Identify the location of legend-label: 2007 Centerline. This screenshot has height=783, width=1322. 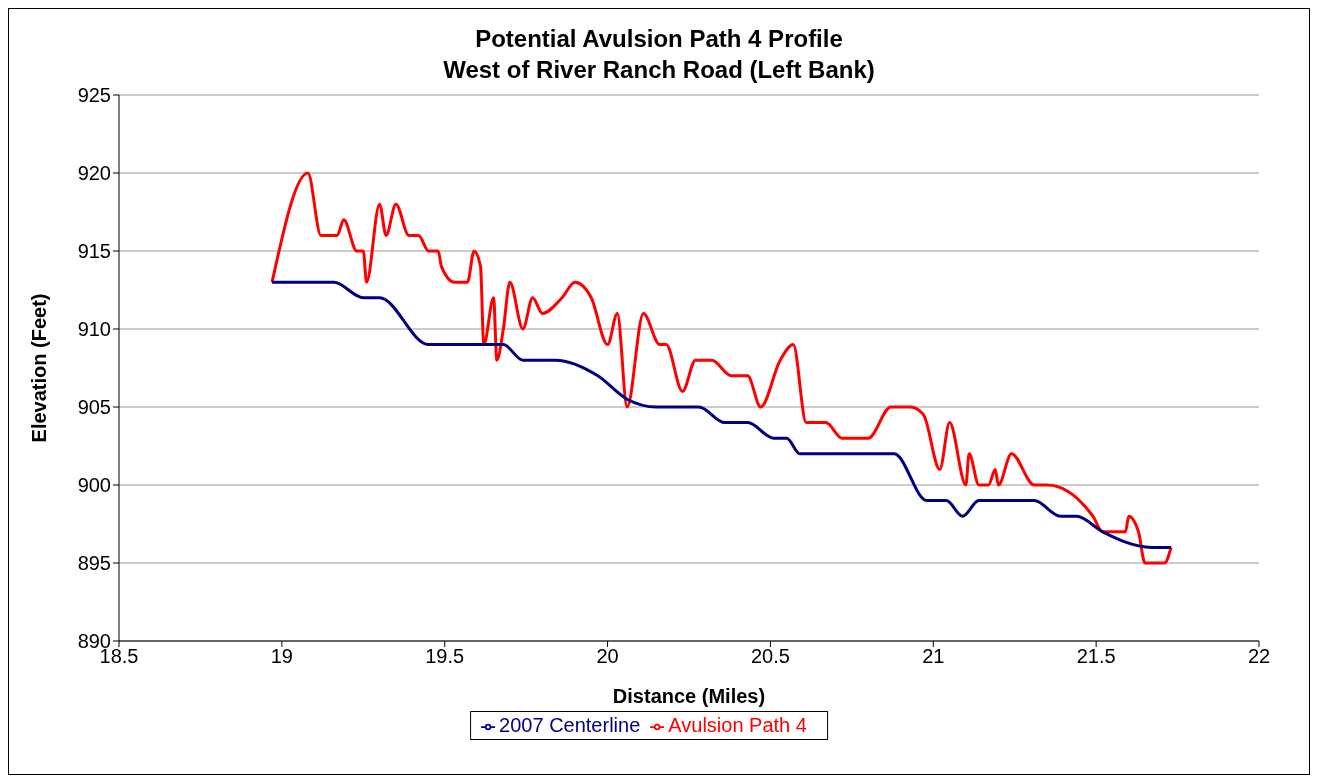
(570, 725).